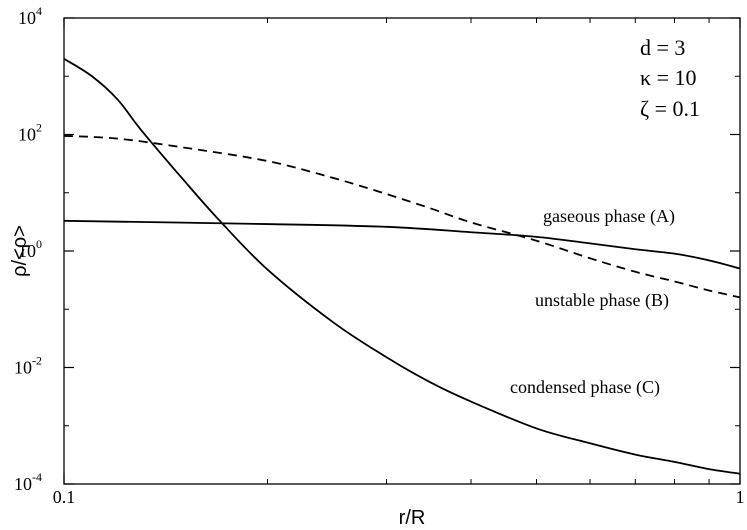  What do you see at coordinates (30, 249) in the screenshot?
I see `y-tick-label: 10⁰` at bounding box center [30, 249].